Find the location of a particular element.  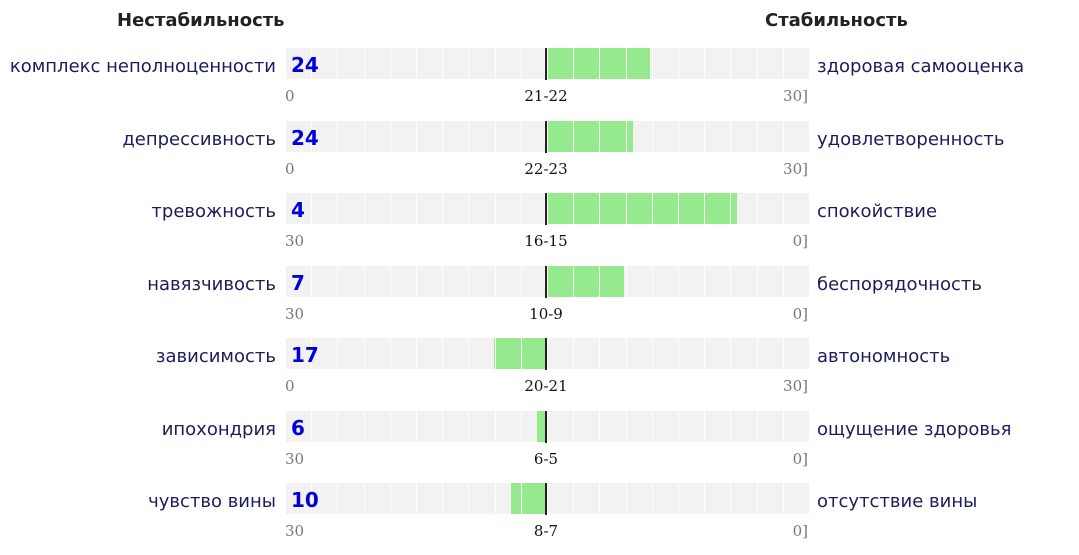

right-pole-label: удовлетворенность is located at coordinates (911, 139).